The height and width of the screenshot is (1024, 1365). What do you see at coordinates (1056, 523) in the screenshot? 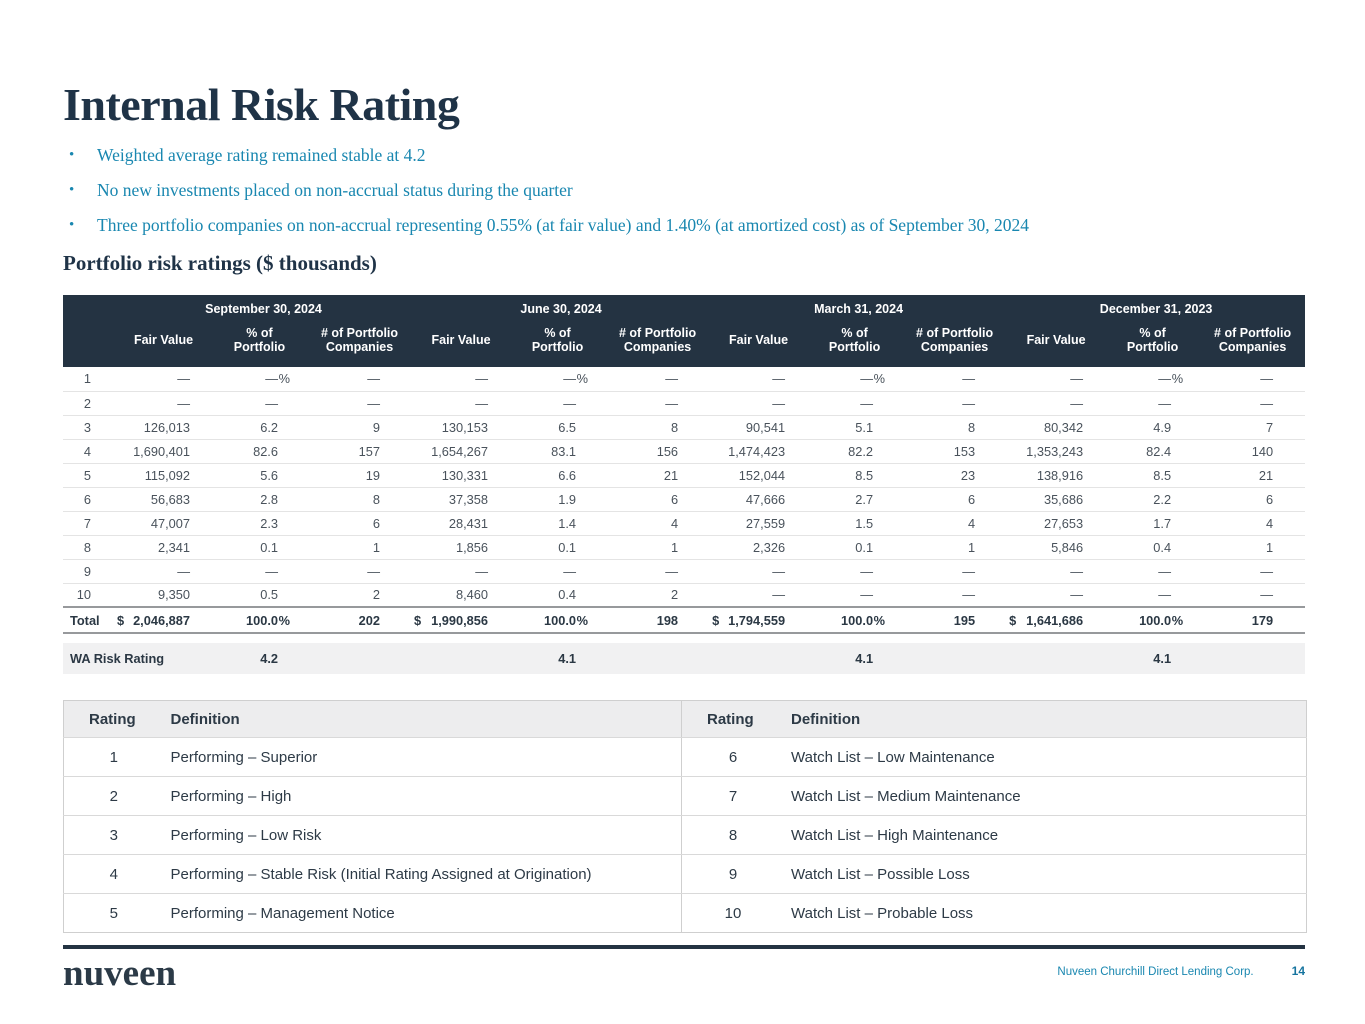
I see `fair-value-cell: 27,653` at bounding box center [1056, 523].